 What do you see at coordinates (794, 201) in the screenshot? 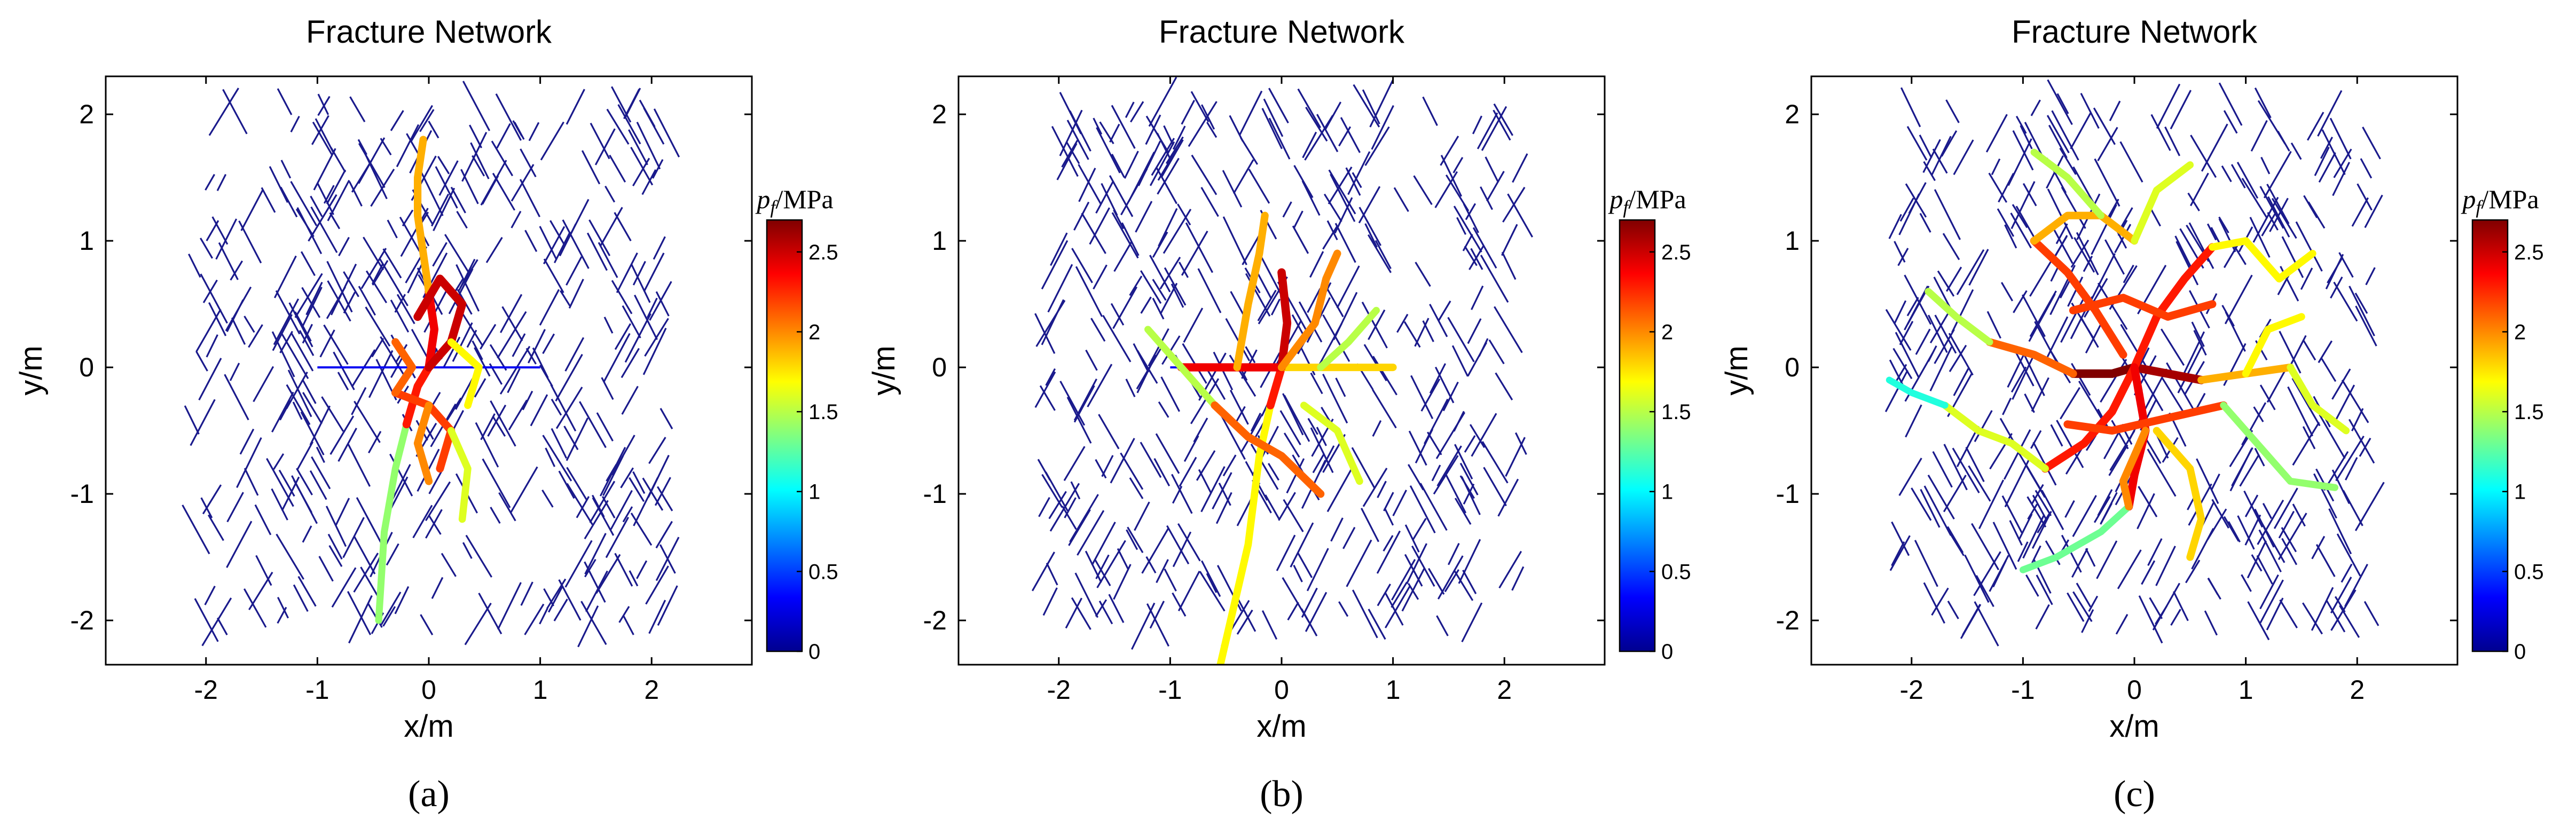
I see `colorbar-label: pf/MPa` at bounding box center [794, 201].